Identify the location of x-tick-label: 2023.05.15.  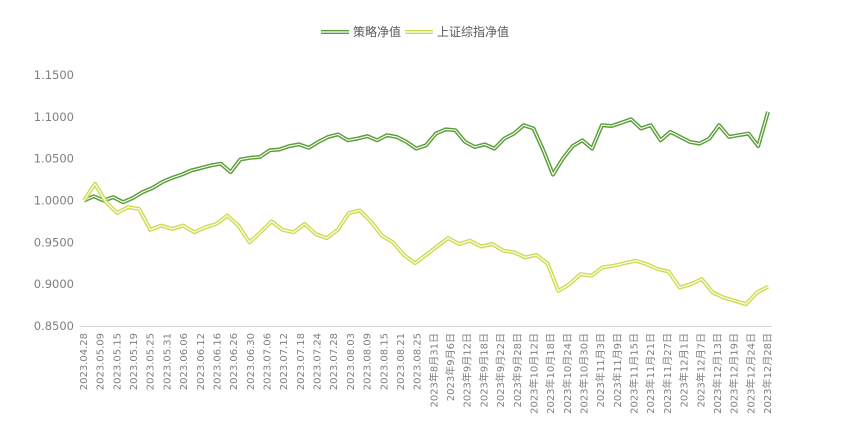
(117, 361).